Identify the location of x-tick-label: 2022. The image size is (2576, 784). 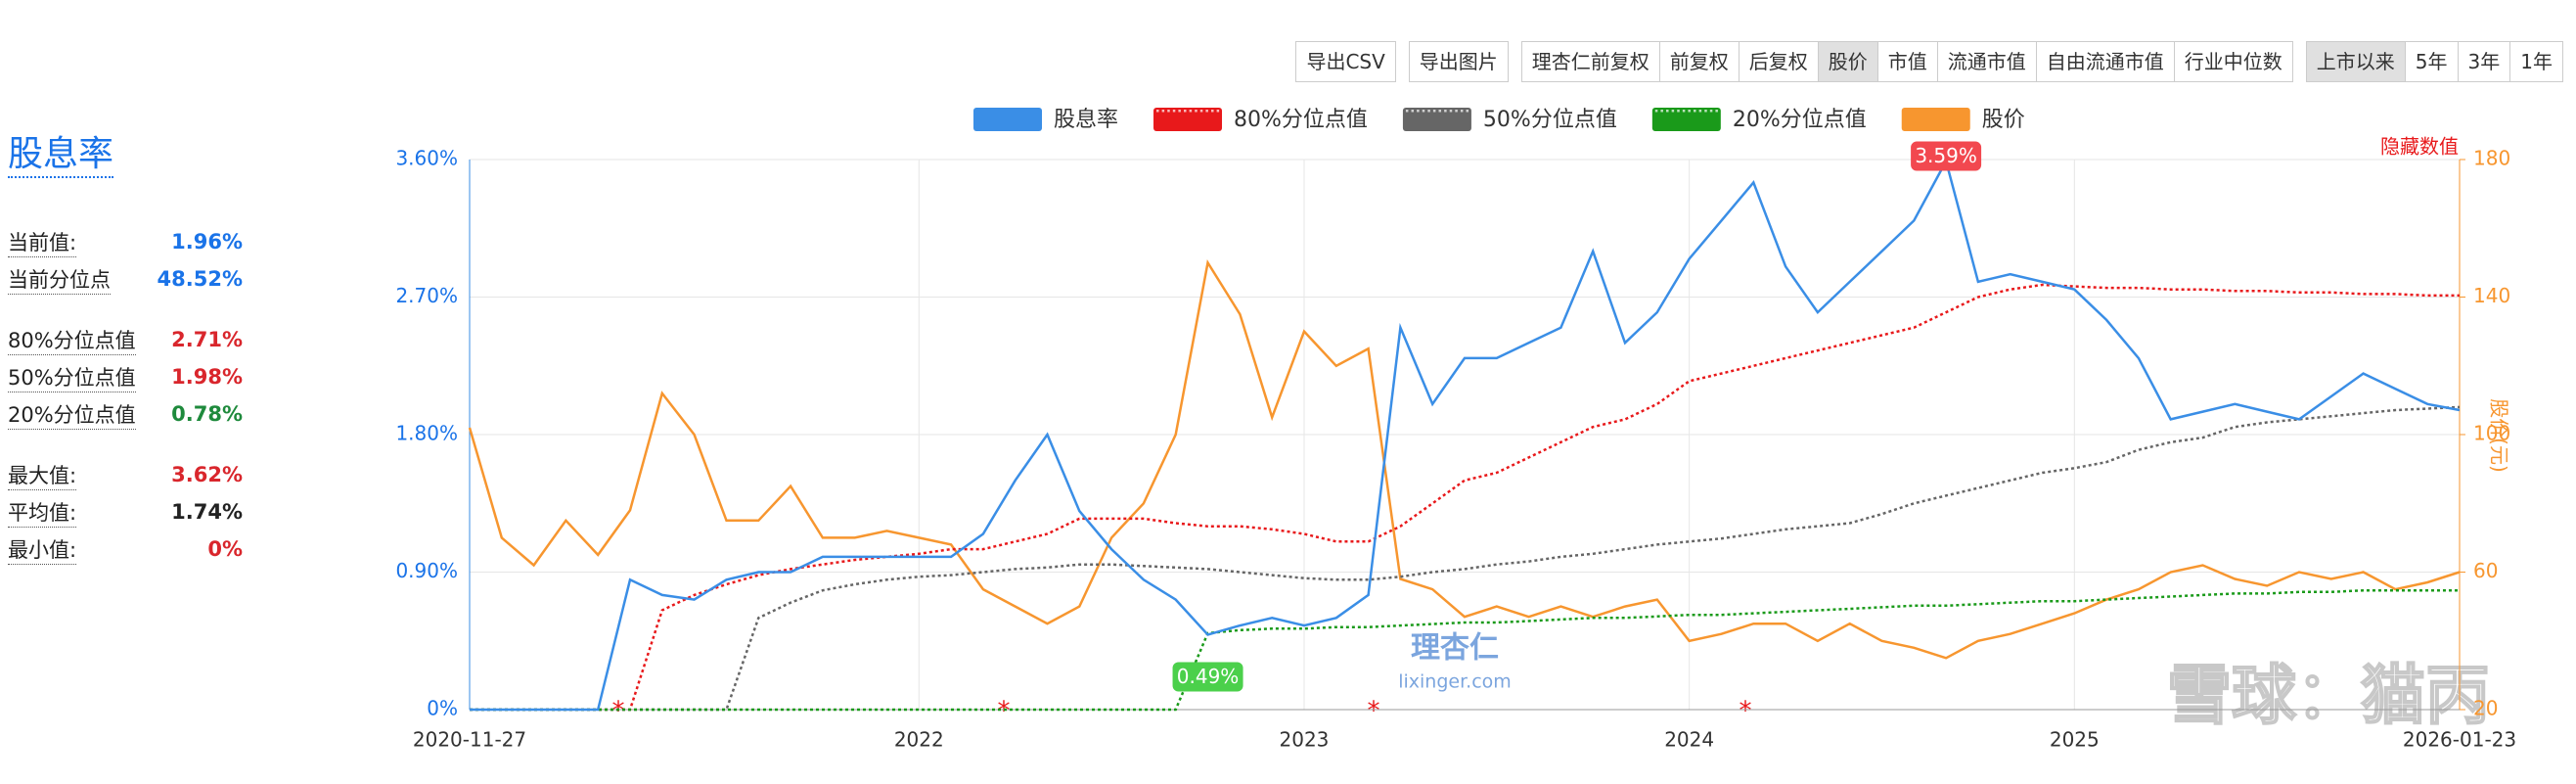
(919, 740).